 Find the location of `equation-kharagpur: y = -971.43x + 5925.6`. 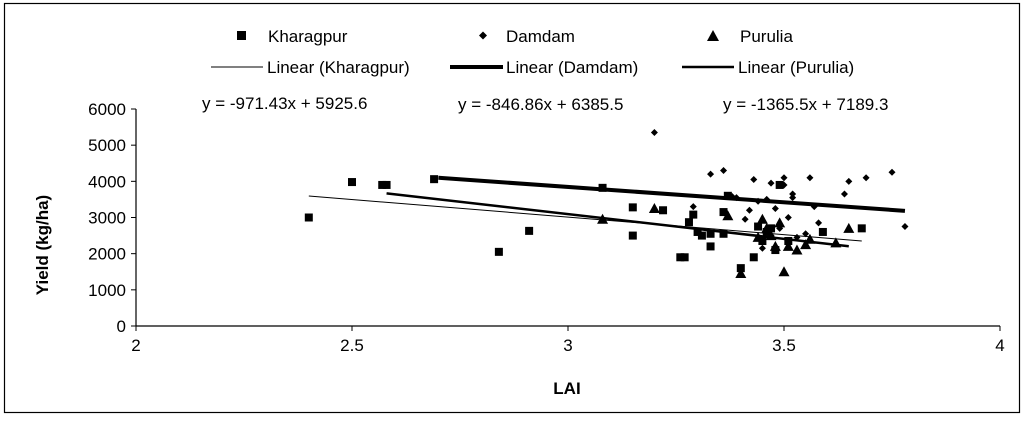

equation-kharagpur: y = -971.43x + 5925.6 is located at coordinates (284, 103).